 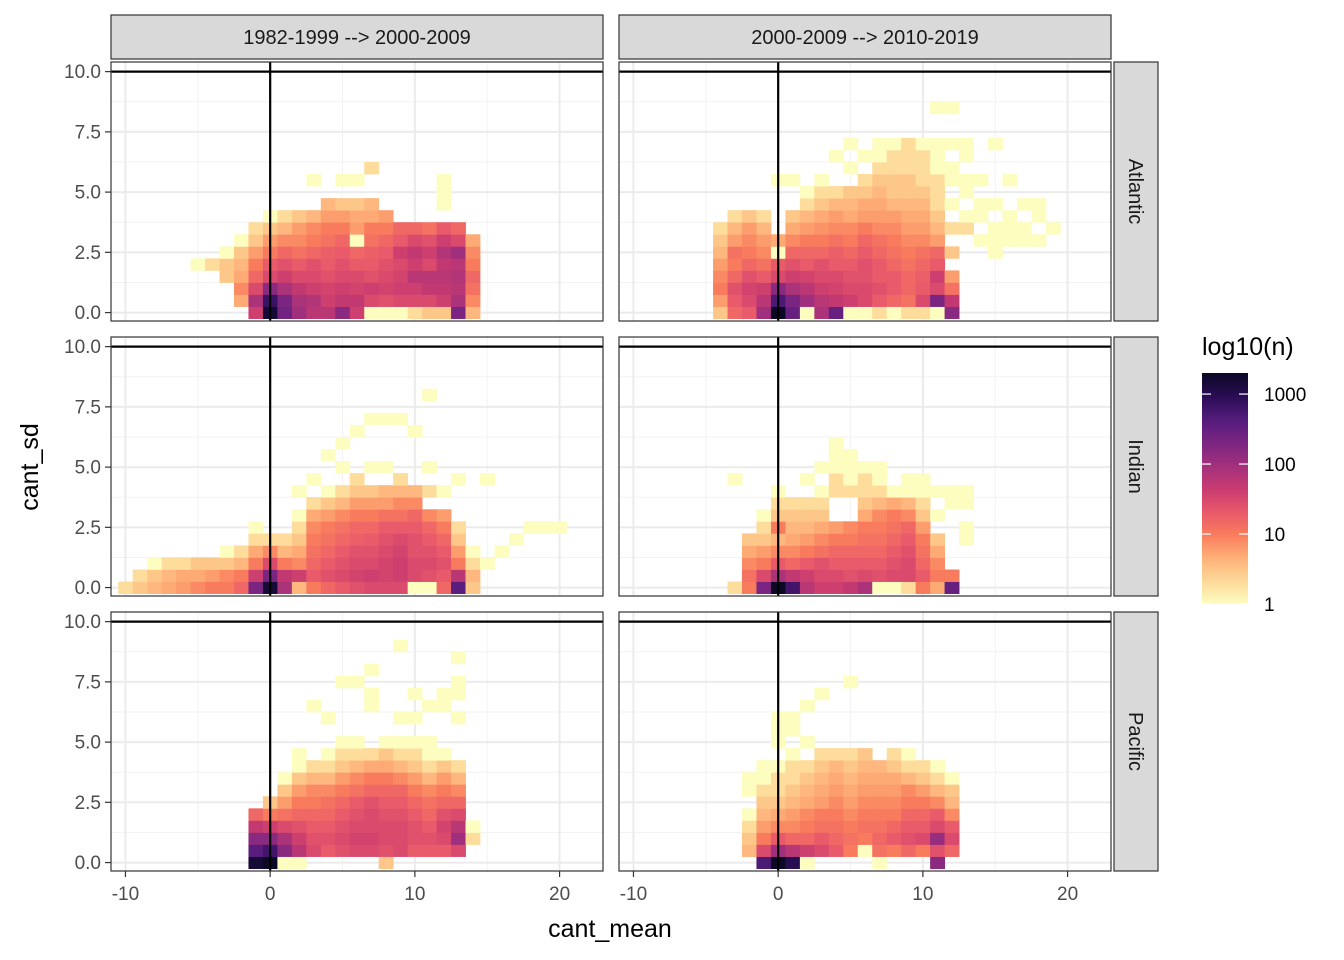 What do you see at coordinates (88, 407) in the screenshot?
I see `y-tick-label: 7.5` at bounding box center [88, 407].